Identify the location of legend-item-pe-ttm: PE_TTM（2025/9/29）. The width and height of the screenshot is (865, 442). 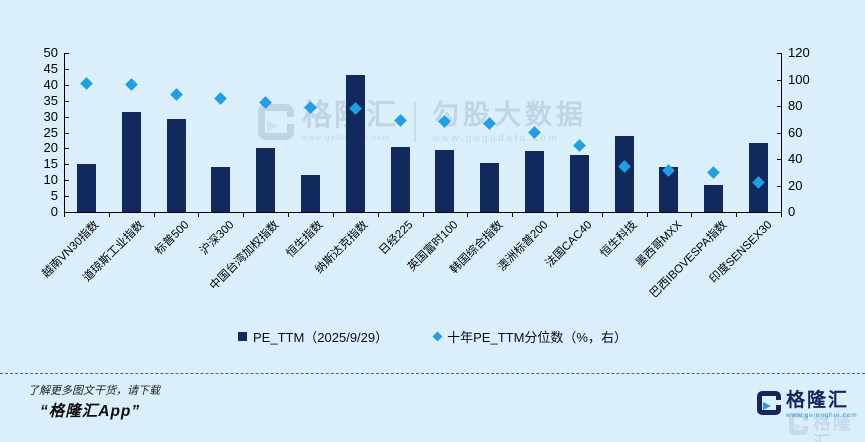
(313, 336).